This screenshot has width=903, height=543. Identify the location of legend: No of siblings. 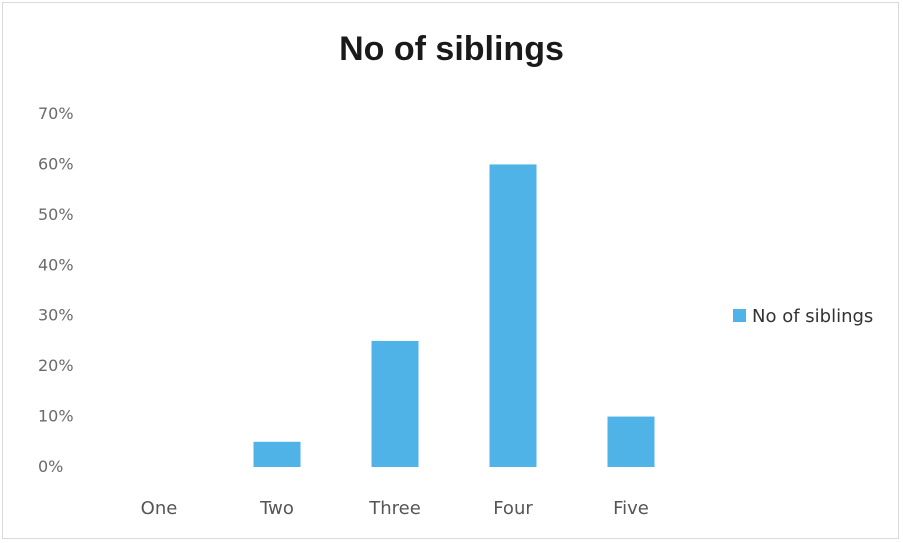
(803, 316).